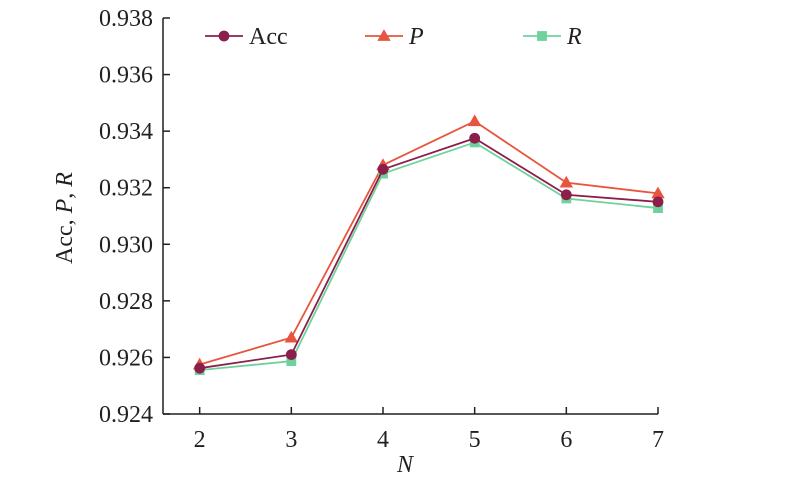 This screenshot has width=800, height=487. What do you see at coordinates (574, 37) in the screenshot?
I see `legend-label: R` at bounding box center [574, 37].